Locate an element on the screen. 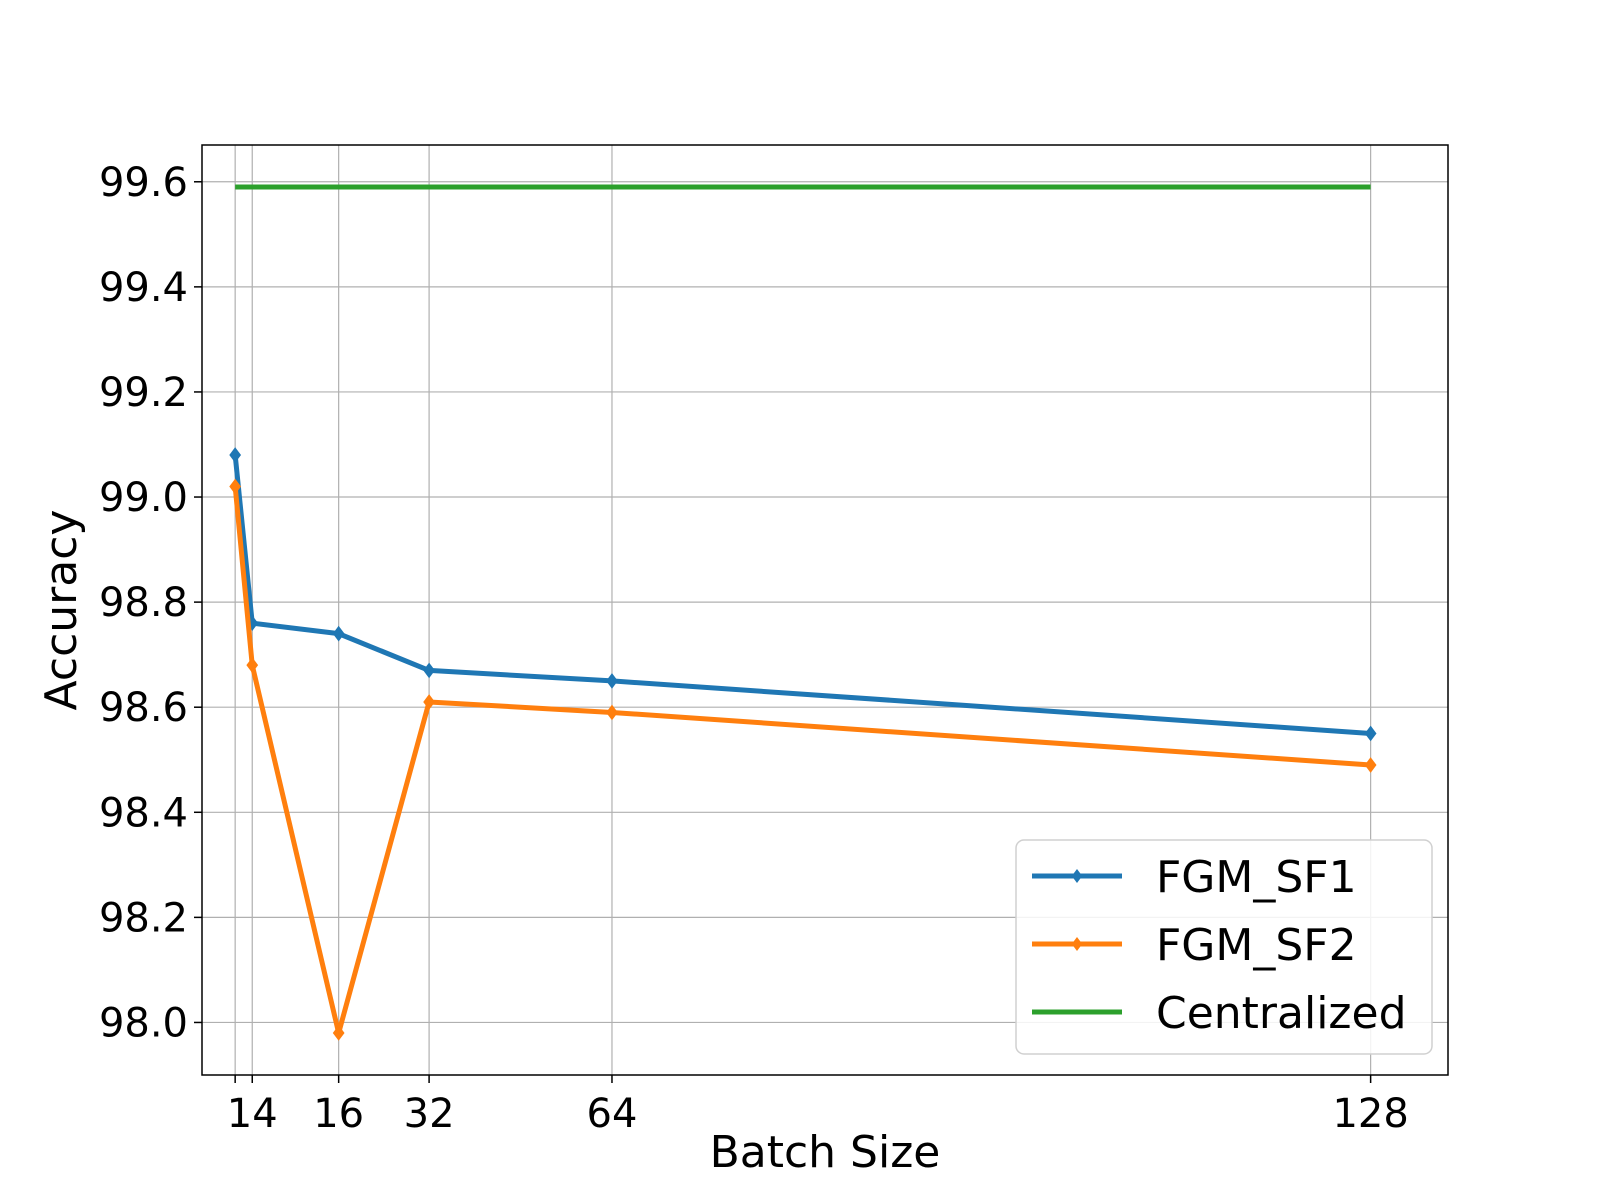 The image size is (1600, 1200). legend-box is located at coordinates (1224, 947).